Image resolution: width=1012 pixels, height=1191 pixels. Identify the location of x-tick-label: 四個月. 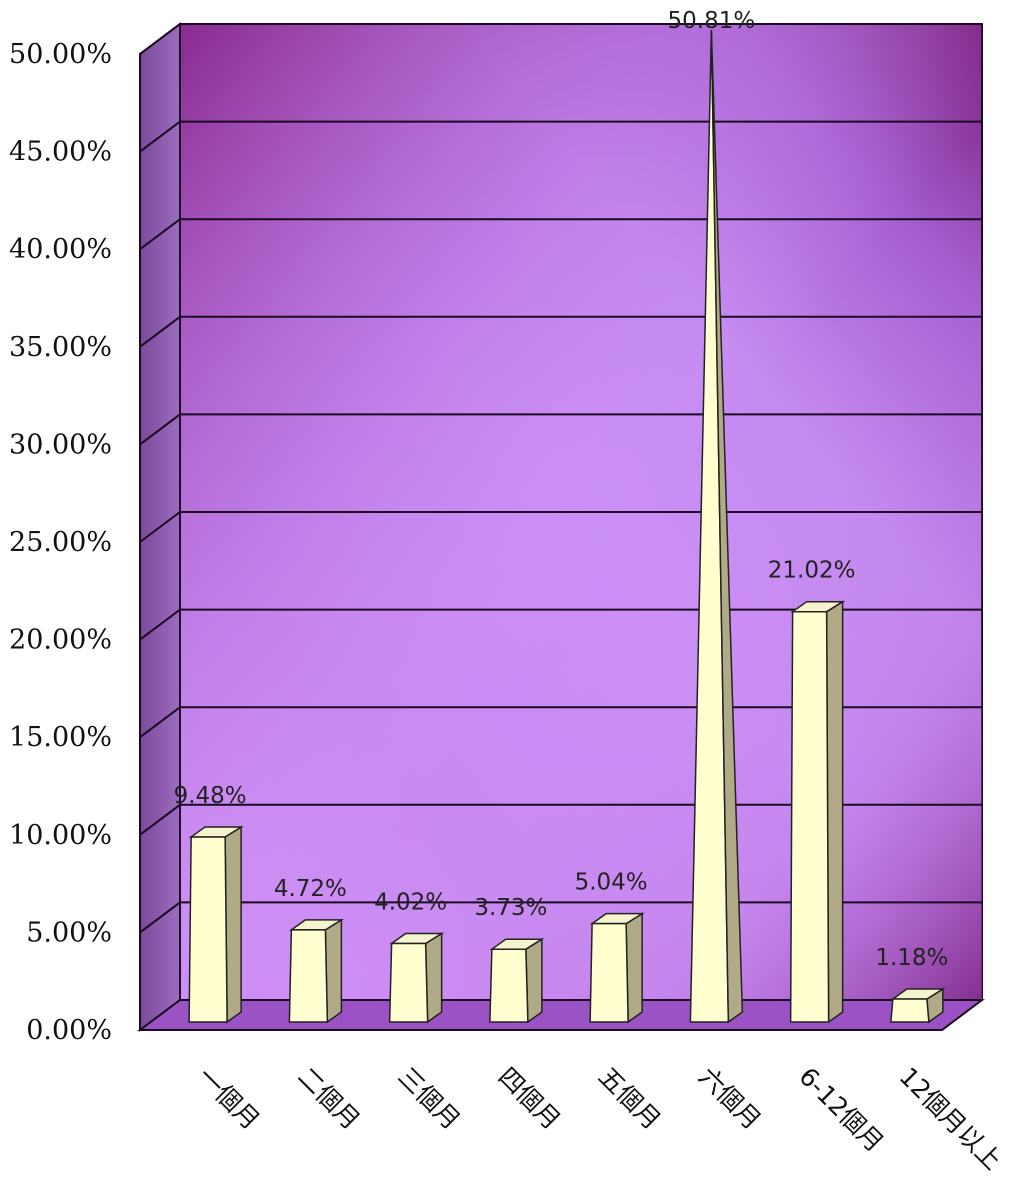
(530, 1099).